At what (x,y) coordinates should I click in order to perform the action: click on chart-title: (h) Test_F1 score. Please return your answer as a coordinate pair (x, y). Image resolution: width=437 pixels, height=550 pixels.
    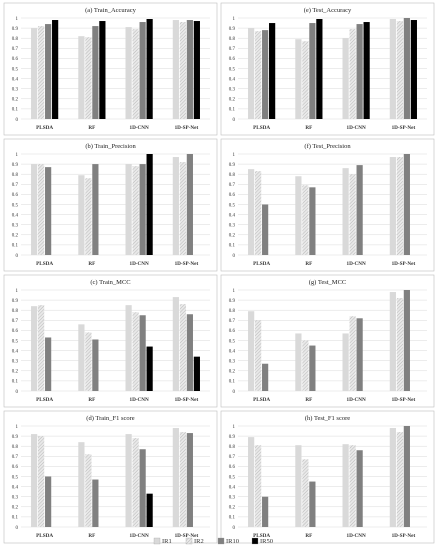
    Looking at the image, I should click on (327, 418).